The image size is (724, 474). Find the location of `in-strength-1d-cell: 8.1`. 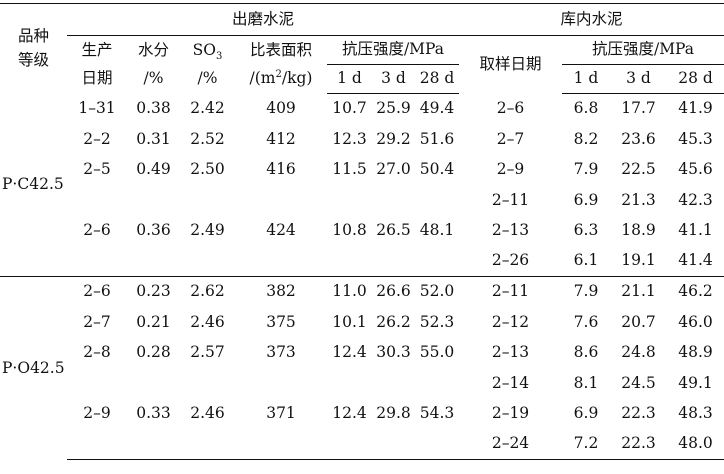

in-strength-1d-cell: 8.1 is located at coordinates (586, 382).